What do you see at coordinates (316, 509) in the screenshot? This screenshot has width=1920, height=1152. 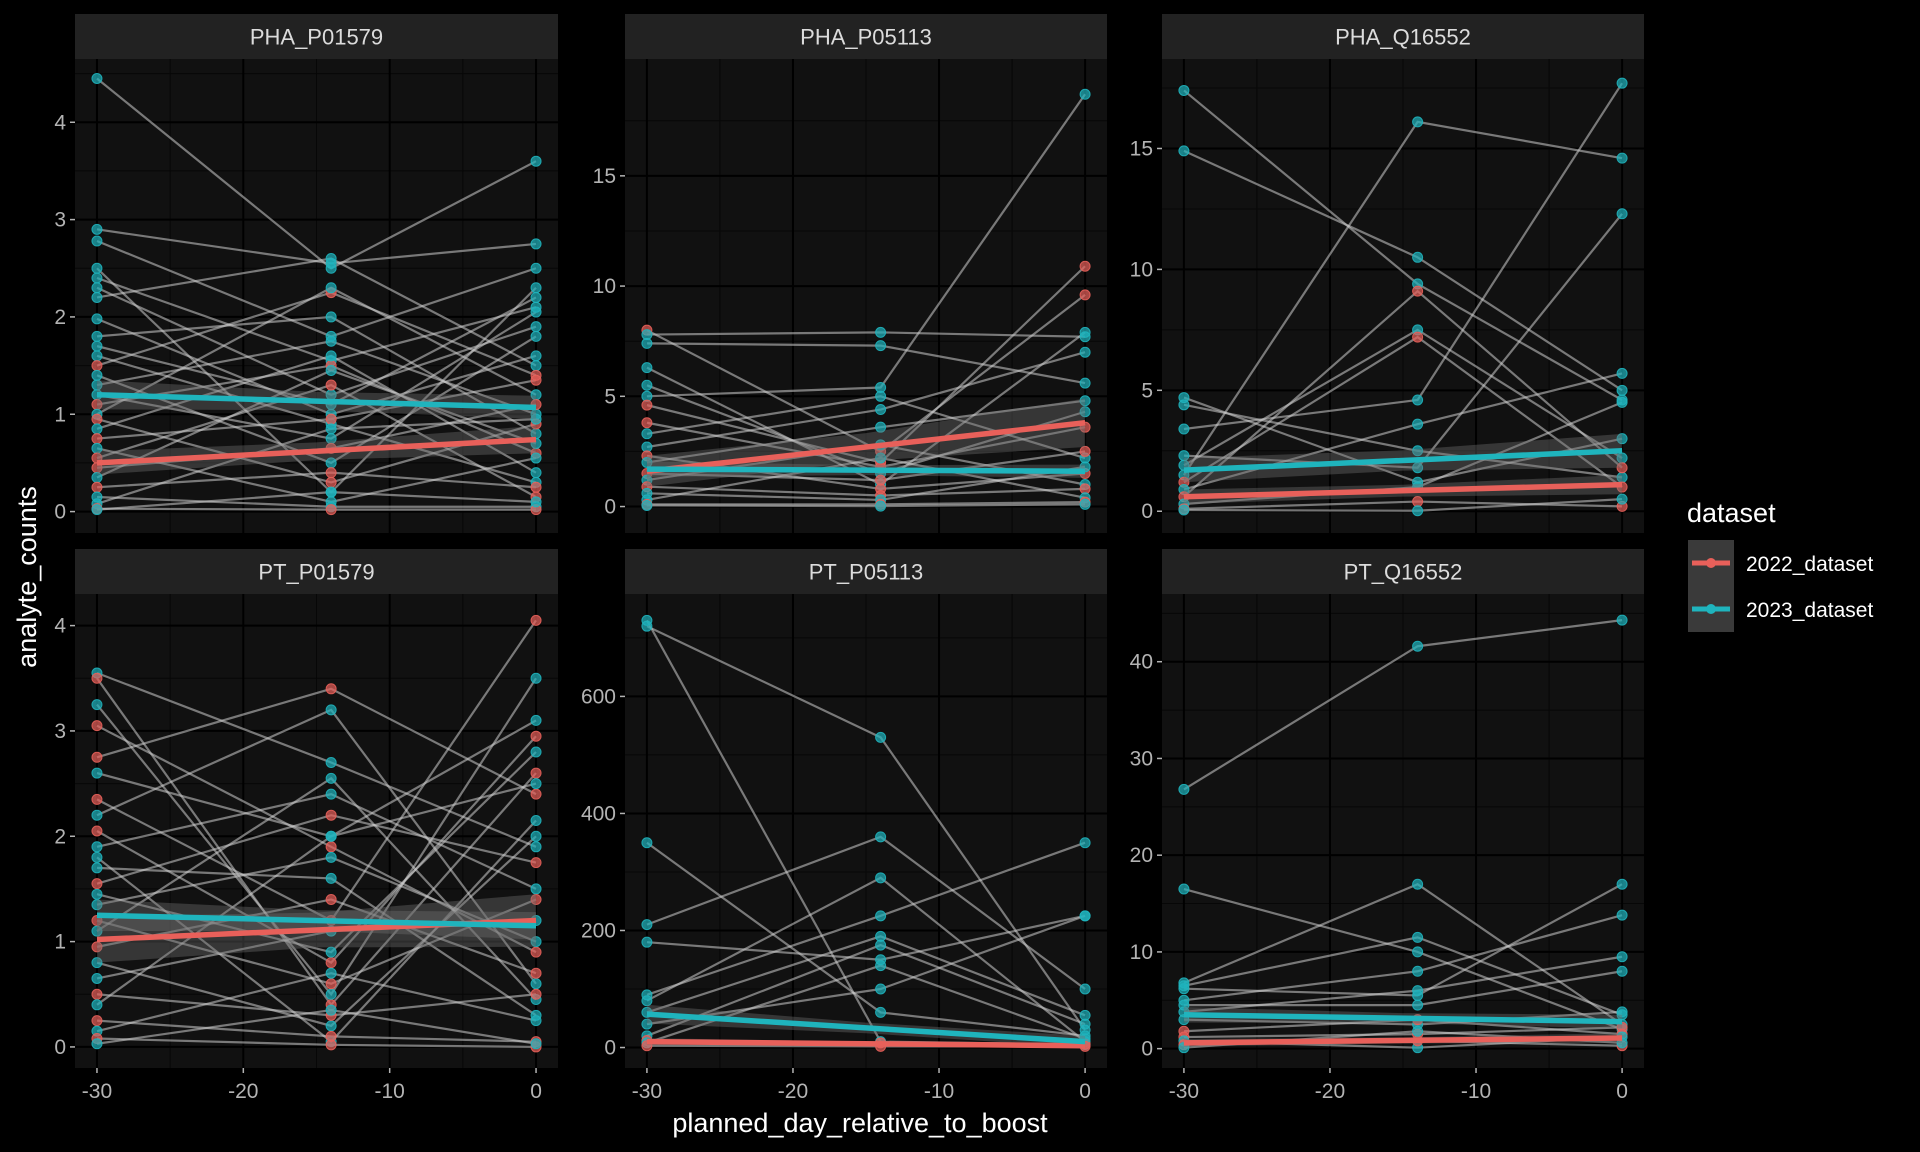 I see `subject-line` at bounding box center [316, 509].